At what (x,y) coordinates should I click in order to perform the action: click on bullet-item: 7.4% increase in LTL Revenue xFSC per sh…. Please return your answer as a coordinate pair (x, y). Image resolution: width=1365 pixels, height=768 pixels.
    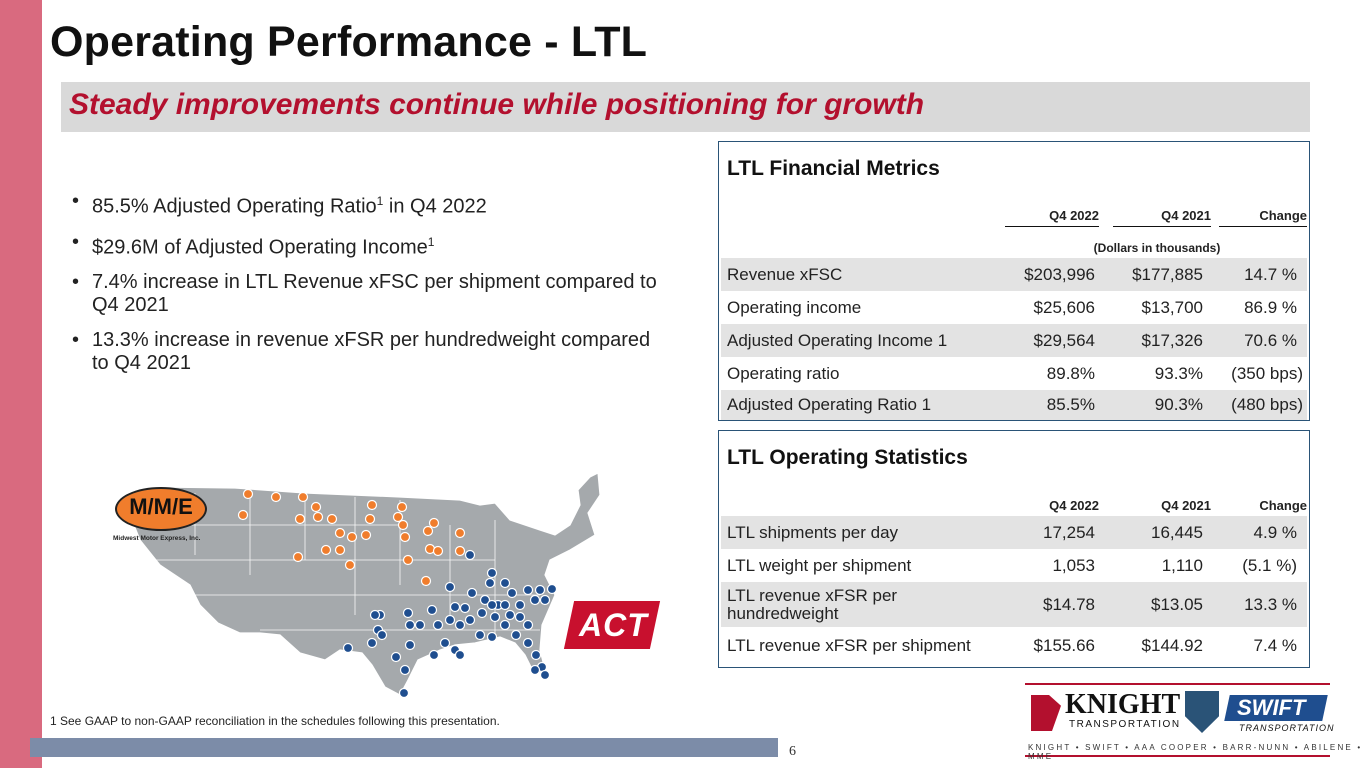
    Looking at the image, I should click on (372, 294).